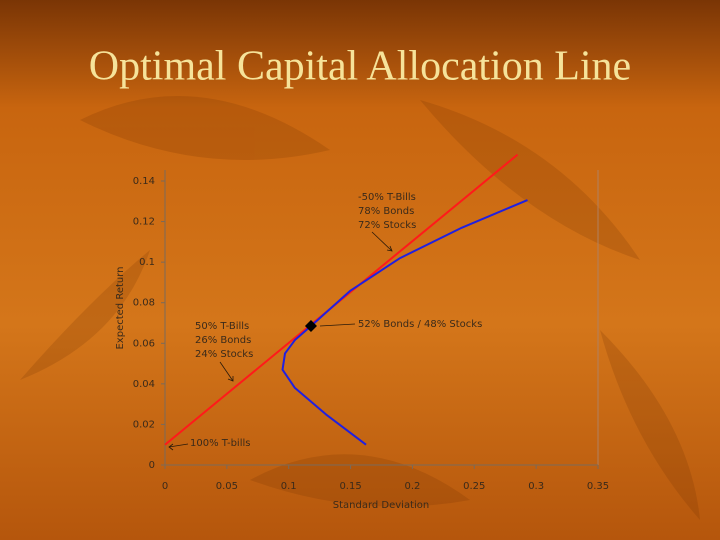 This screenshot has height=540, width=720. What do you see at coordinates (387, 197) in the screenshot?
I see `annotation: -50% T-Bills` at bounding box center [387, 197].